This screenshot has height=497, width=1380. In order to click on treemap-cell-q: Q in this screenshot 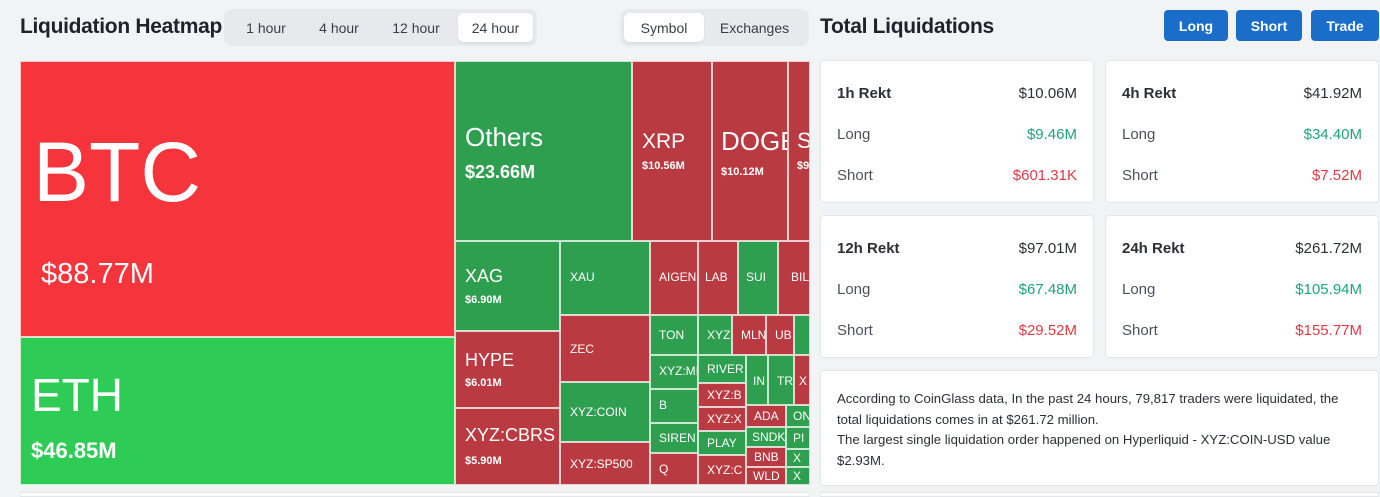, I will do `click(674, 469)`.